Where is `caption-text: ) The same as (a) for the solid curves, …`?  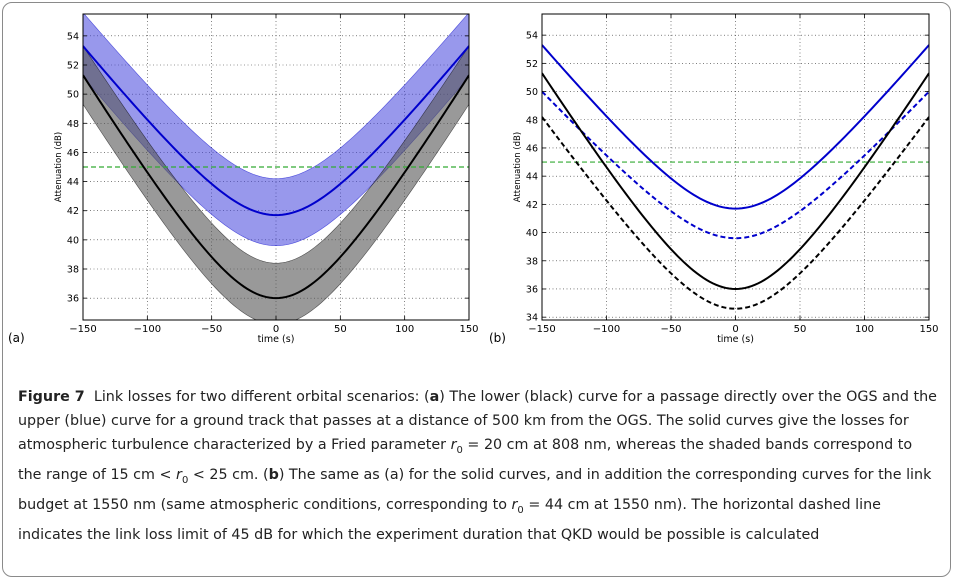
caption-text: ) The same as (a) for the solid curves, … is located at coordinates (475, 489).